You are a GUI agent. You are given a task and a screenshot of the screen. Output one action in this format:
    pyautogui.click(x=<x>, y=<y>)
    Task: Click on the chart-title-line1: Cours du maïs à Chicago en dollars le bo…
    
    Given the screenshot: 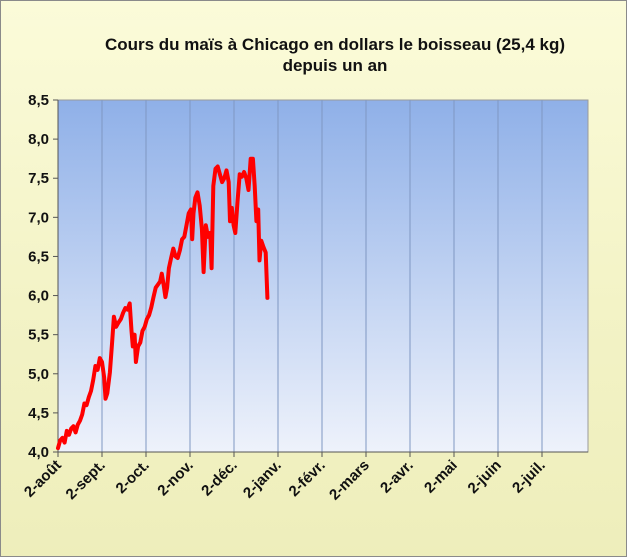 What is the action you would take?
    pyautogui.click(x=335, y=44)
    